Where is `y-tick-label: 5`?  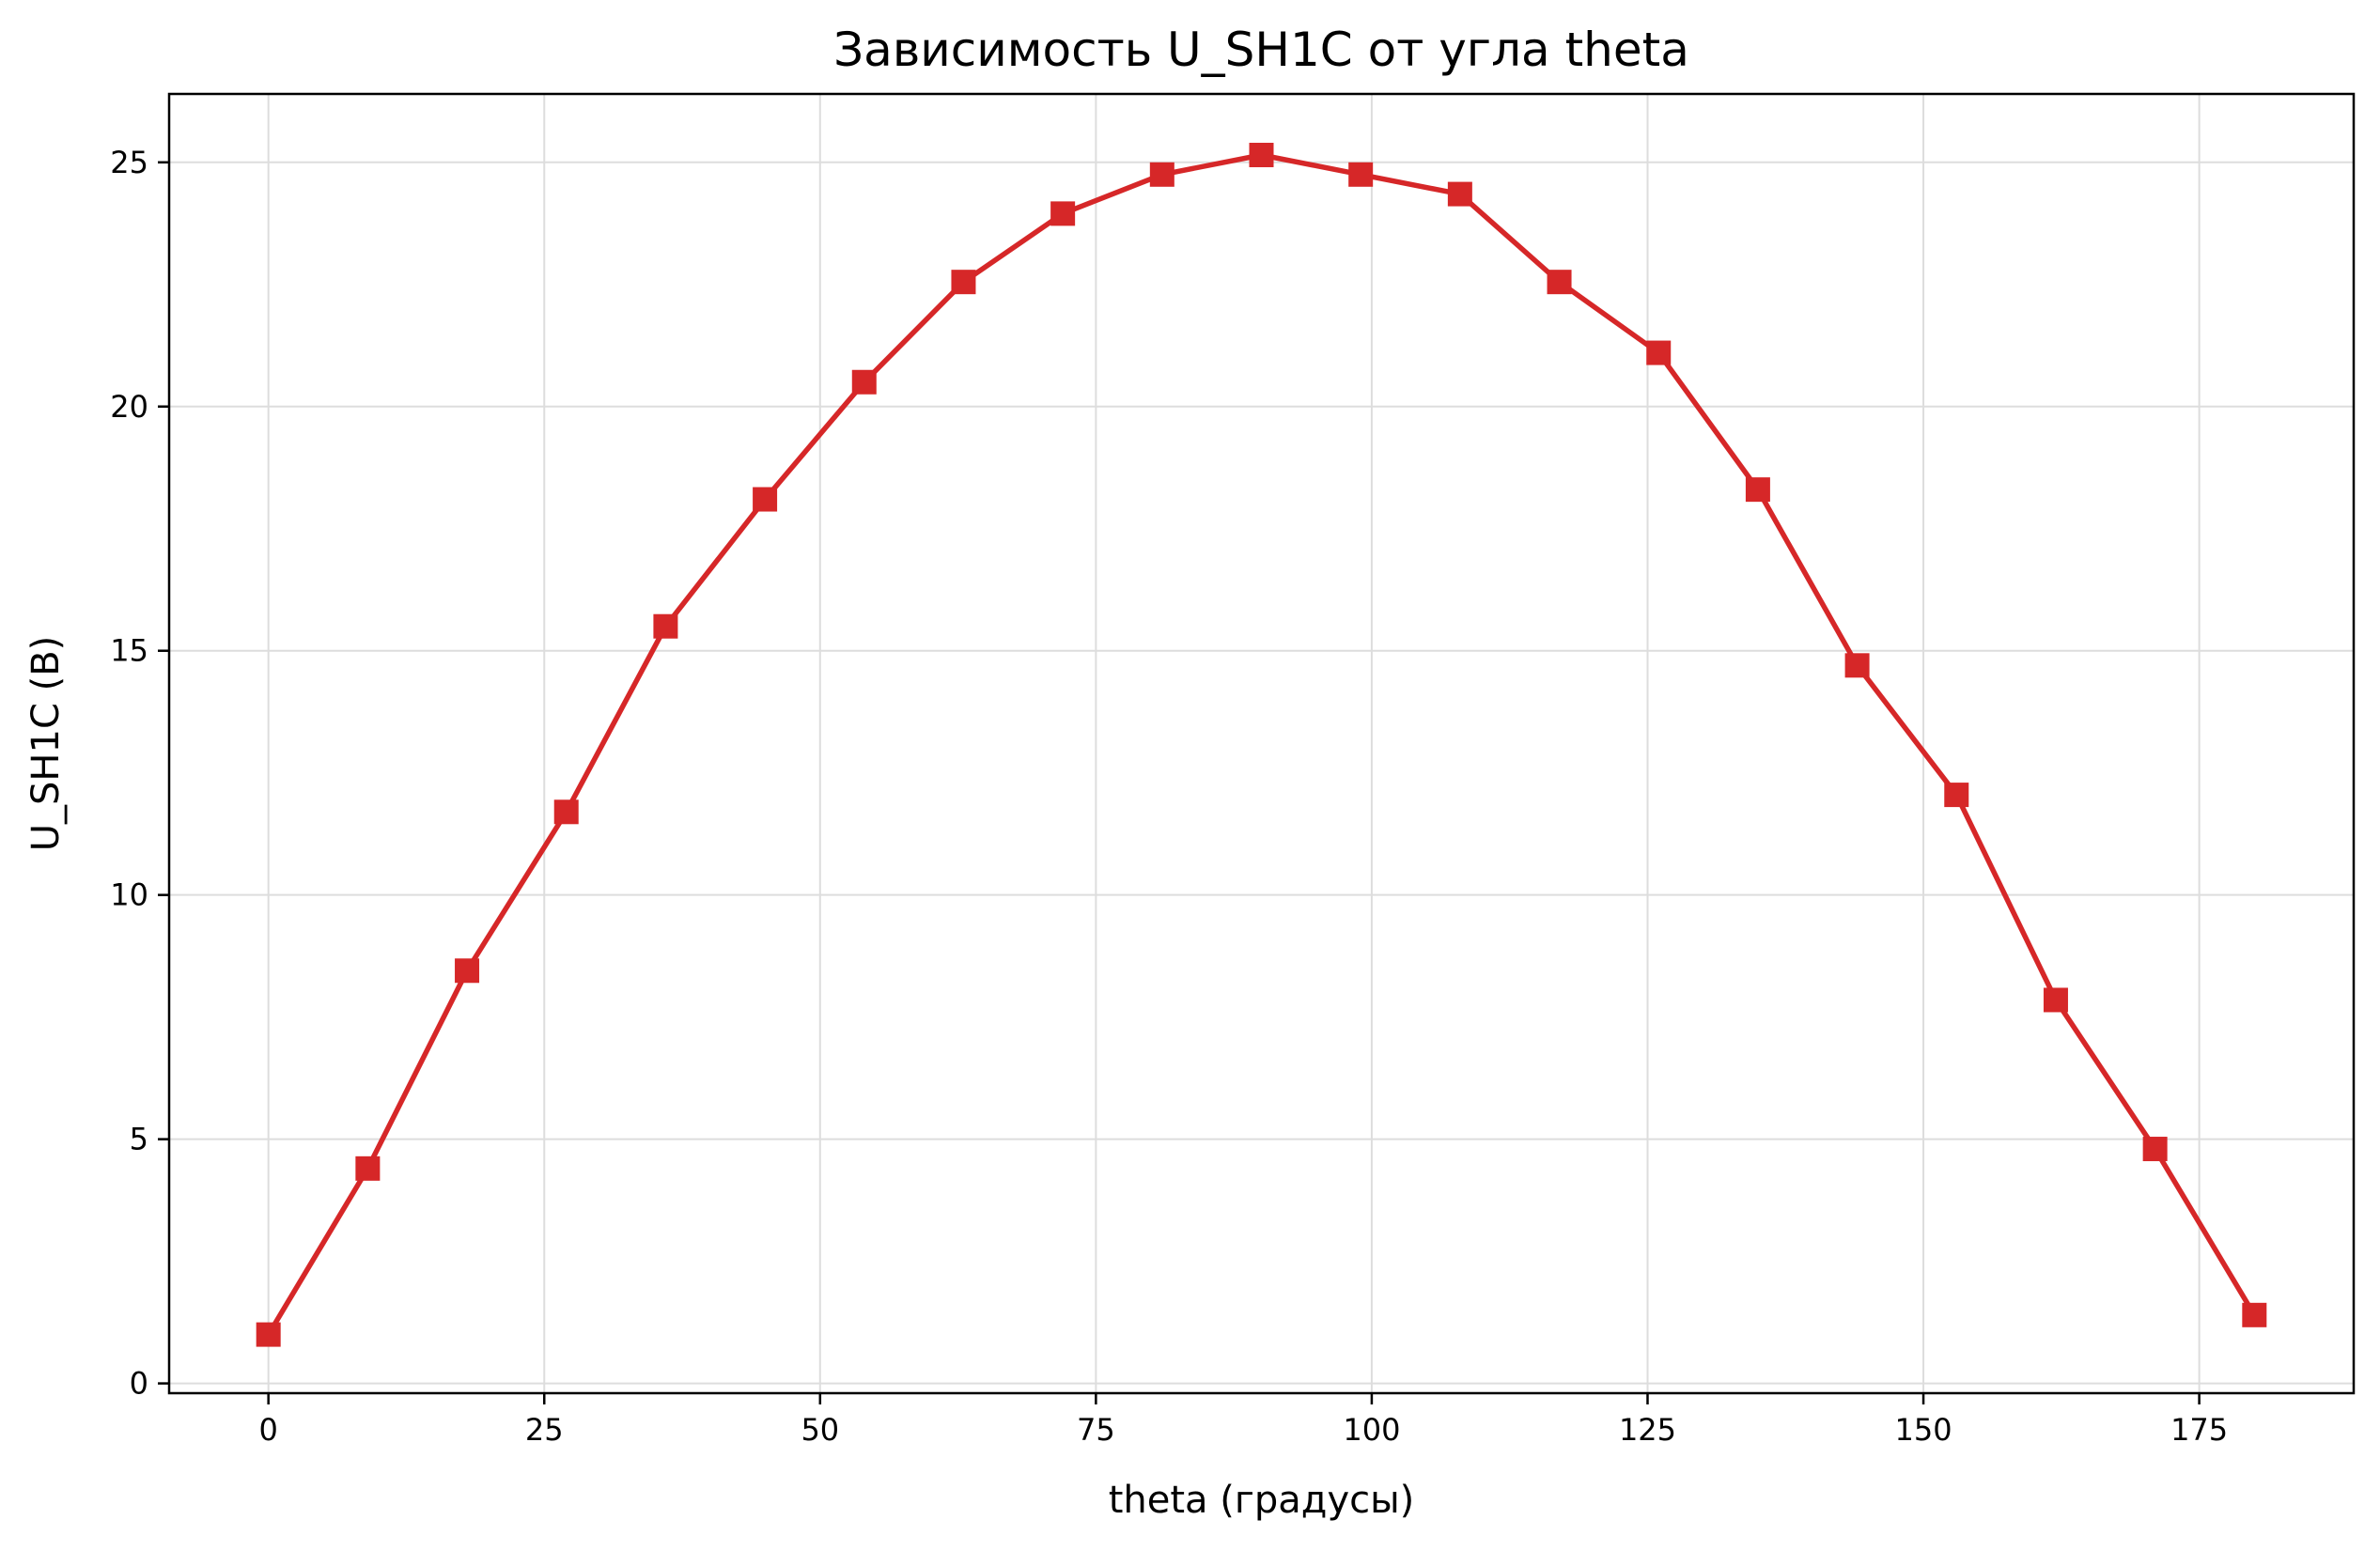
y-tick-label: 5 is located at coordinates (139, 1139).